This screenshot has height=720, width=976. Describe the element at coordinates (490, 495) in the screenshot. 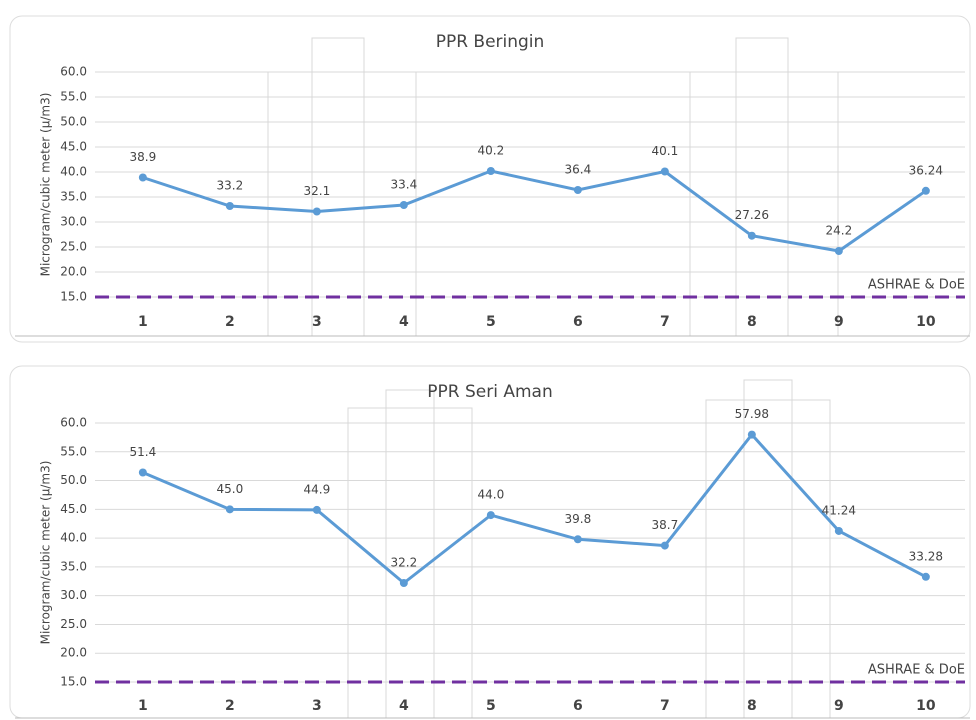

I see `data-label: 44.0` at that location.